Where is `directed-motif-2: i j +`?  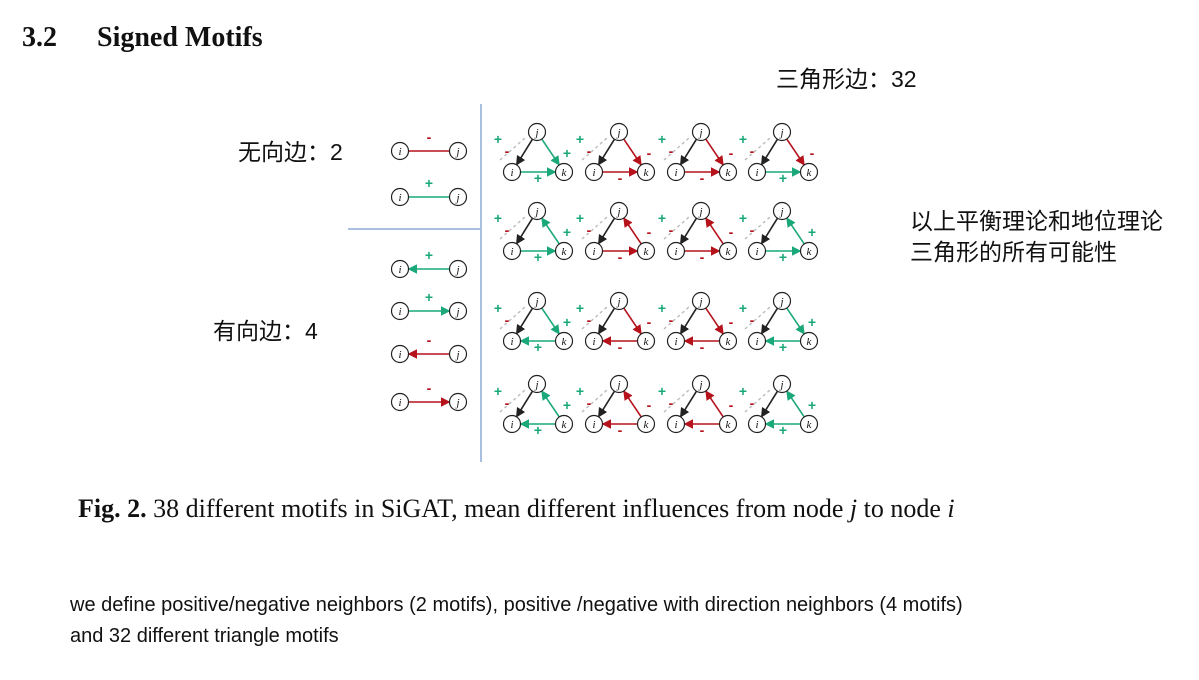 directed-motif-2: i j + is located at coordinates (429, 305).